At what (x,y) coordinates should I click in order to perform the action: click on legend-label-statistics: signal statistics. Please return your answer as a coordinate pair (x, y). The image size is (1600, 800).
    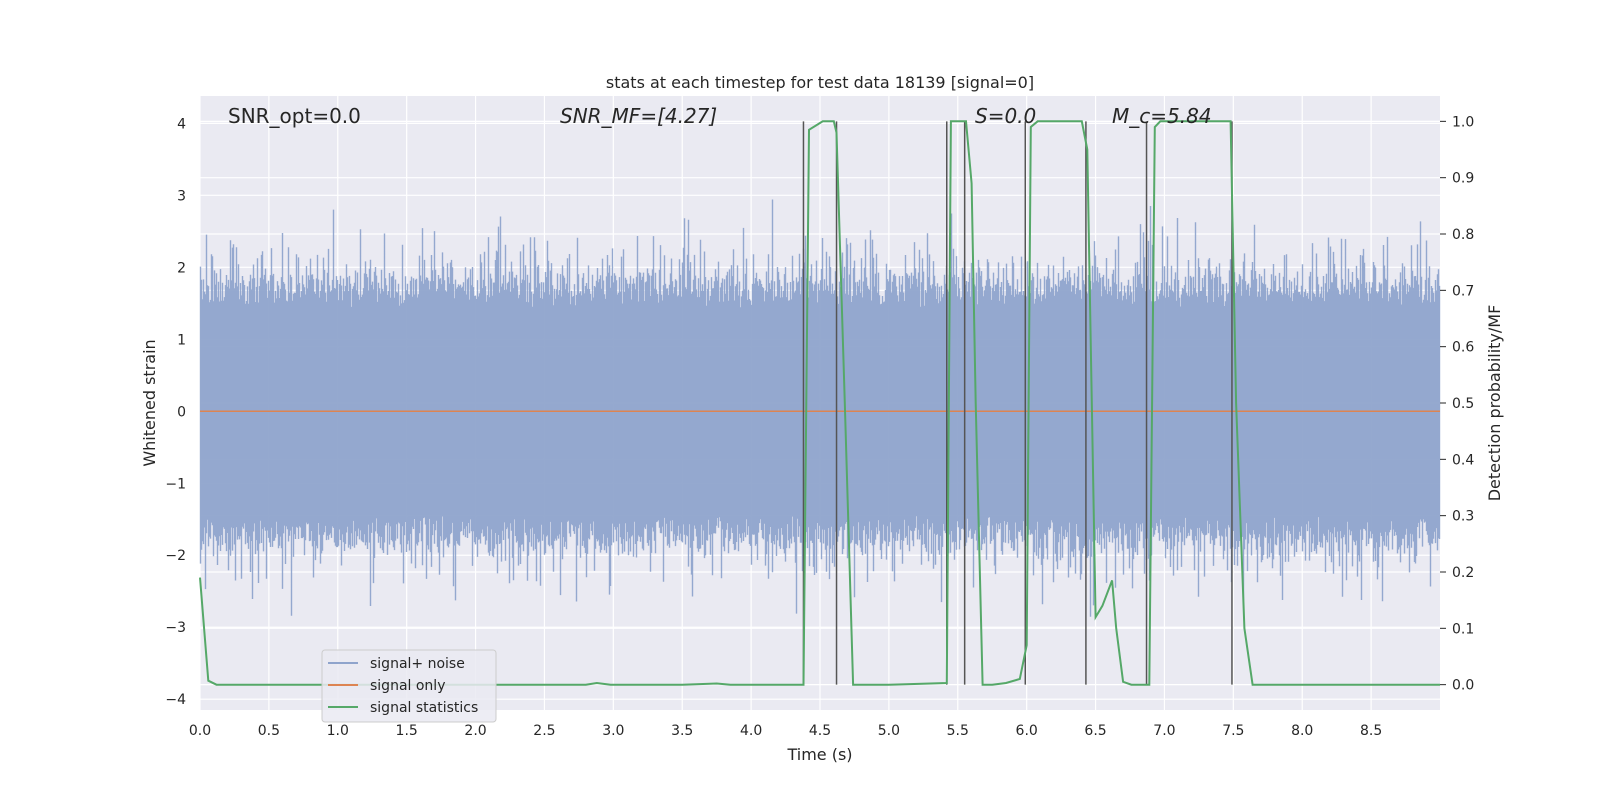
    Looking at the image, I should click on (424, 708).